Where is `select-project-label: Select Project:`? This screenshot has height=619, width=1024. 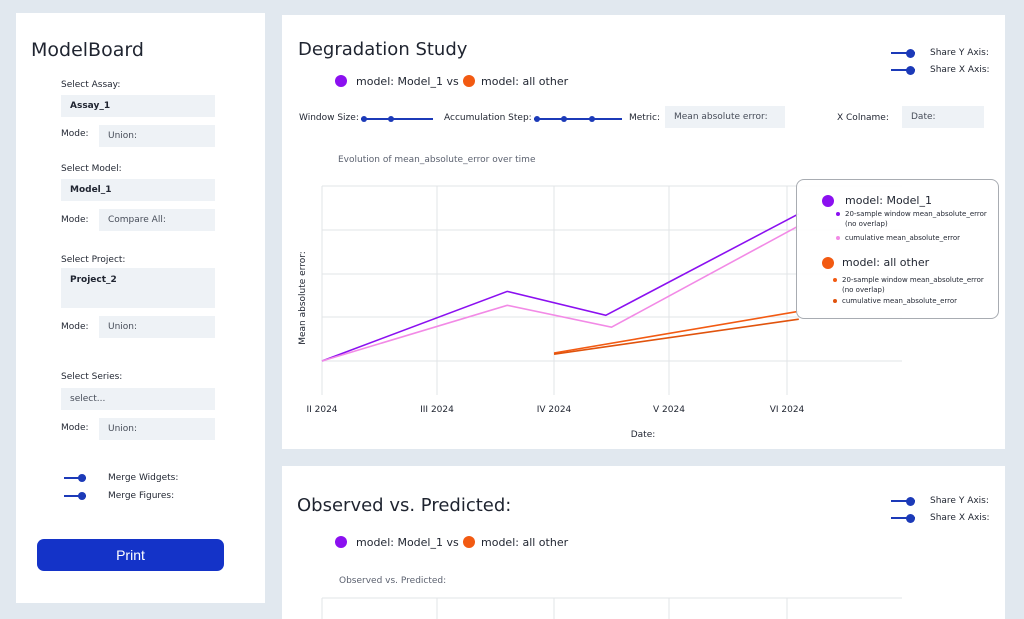 select-project-label: Select Project: is located at coordinates (93, 260).